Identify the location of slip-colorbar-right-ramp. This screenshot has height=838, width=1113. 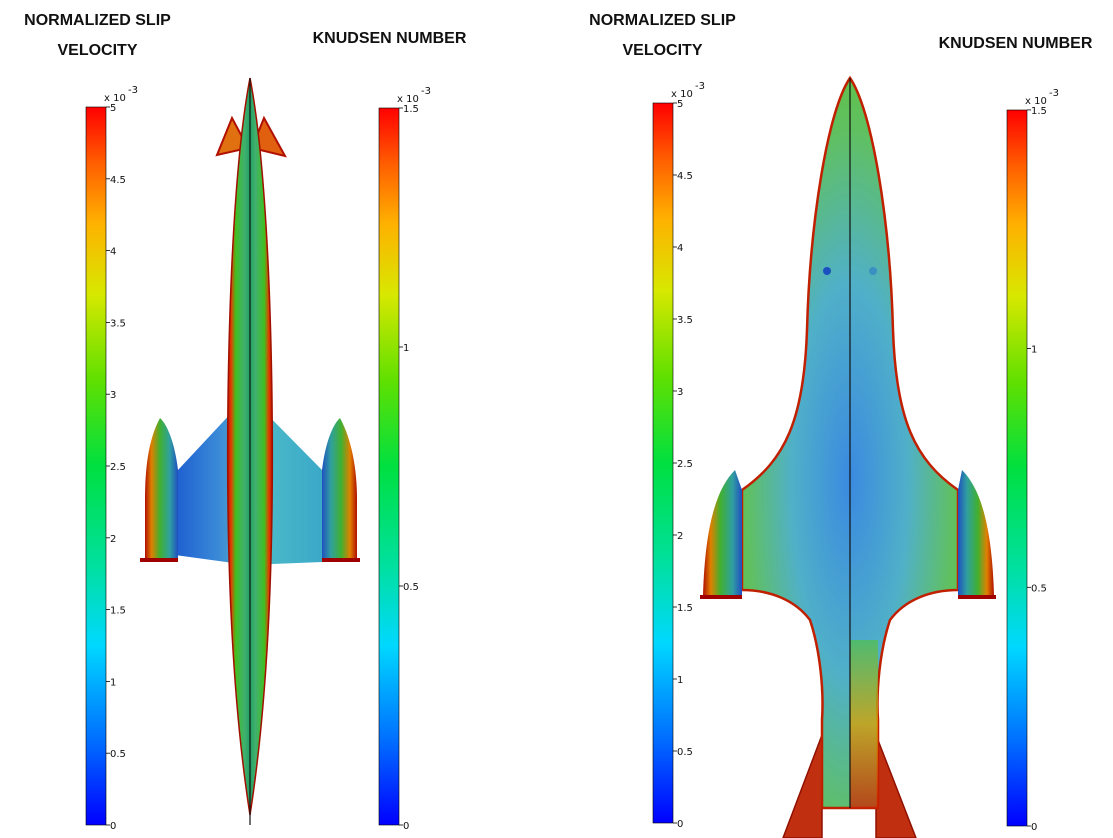
(663, 463).